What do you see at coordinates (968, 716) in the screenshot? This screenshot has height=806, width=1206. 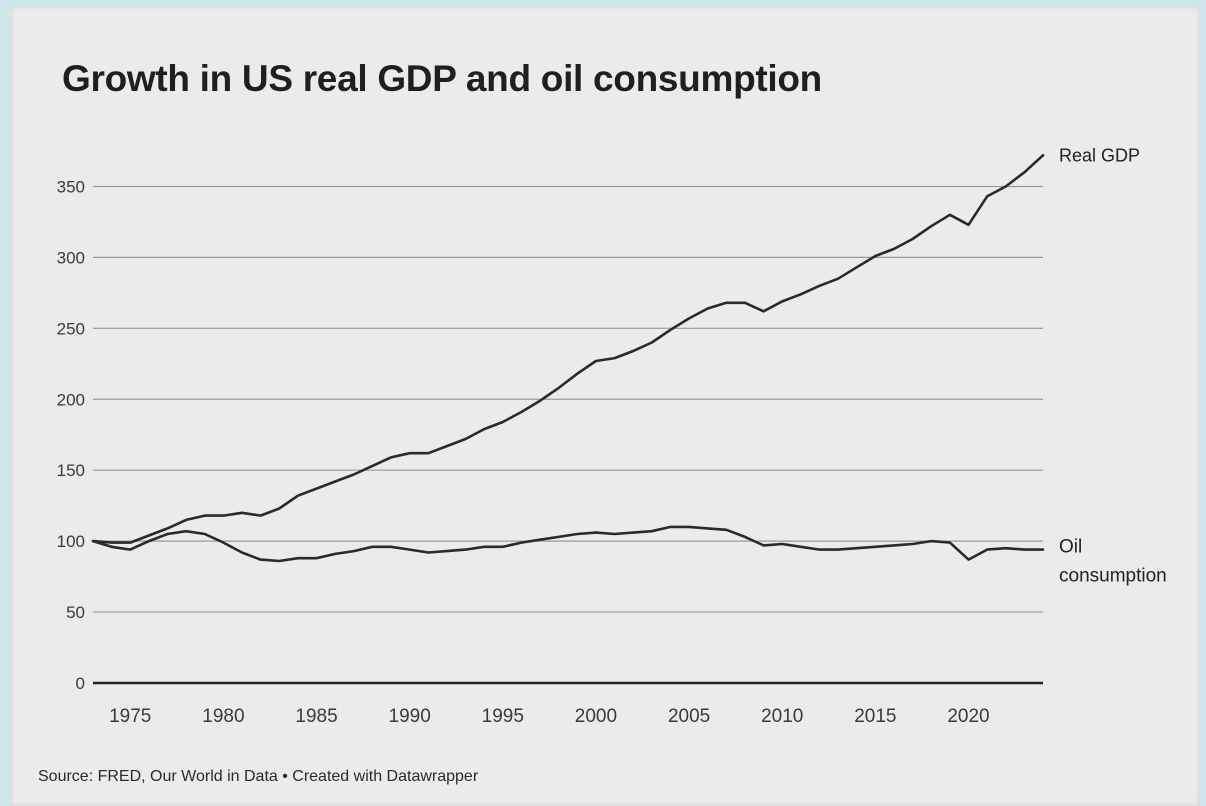 I see `x-tick-label: 2020` at bounding box center [968, 716].